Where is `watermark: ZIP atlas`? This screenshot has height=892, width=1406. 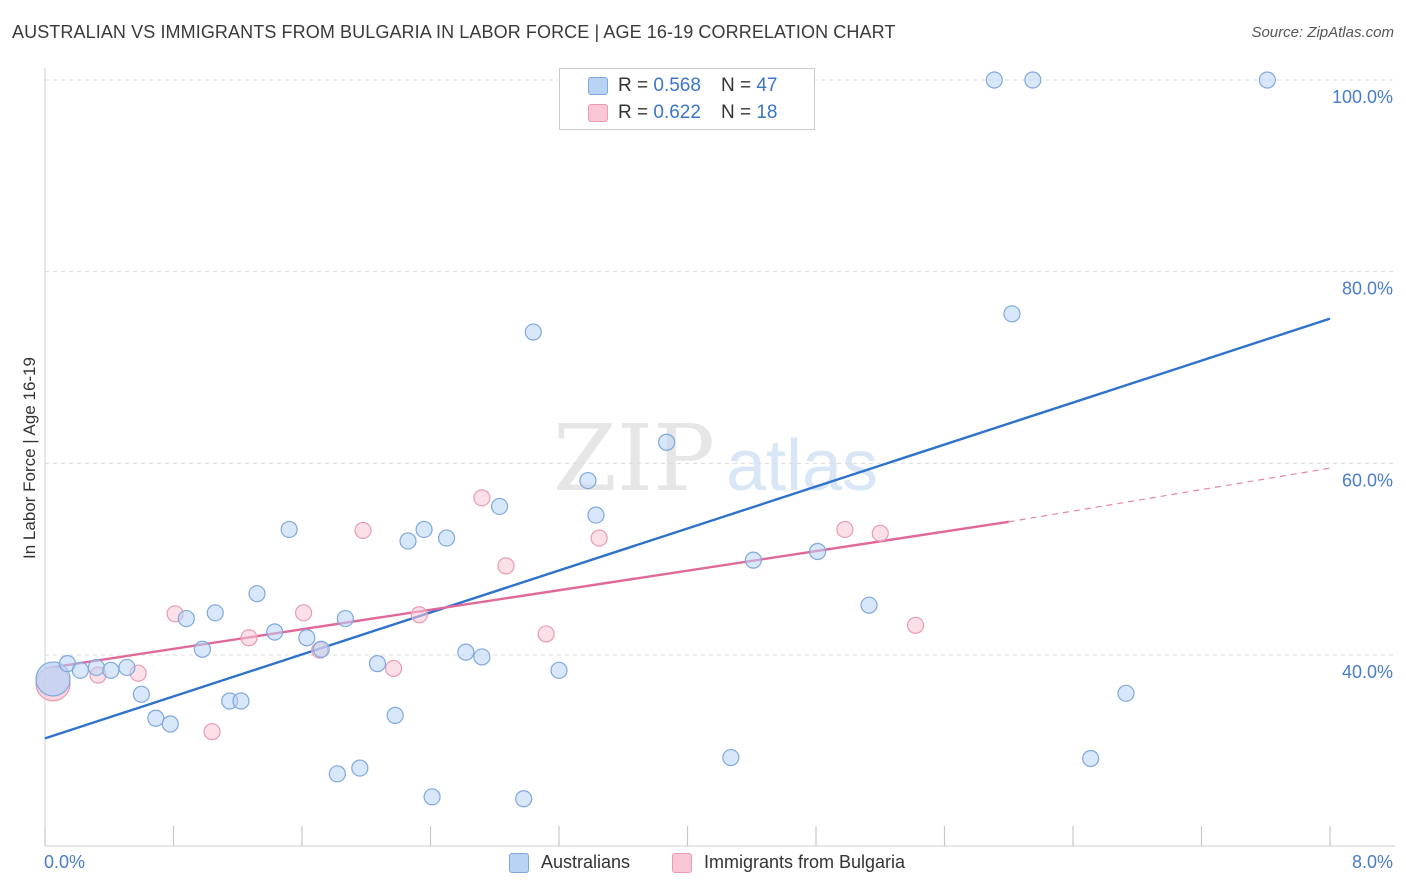
watermark: ZIP atlas is located at coordinates (715, 458).